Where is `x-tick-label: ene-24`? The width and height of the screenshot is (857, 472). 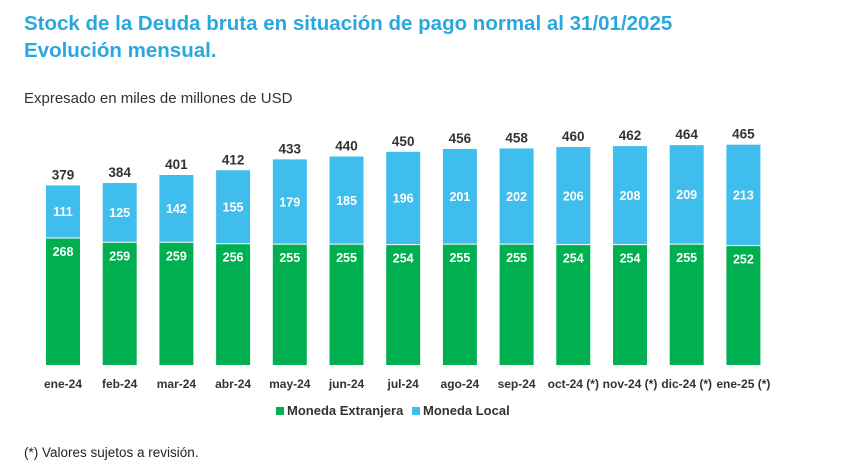
x-tick-label: ene-24 is located at coordinates (63, 384).